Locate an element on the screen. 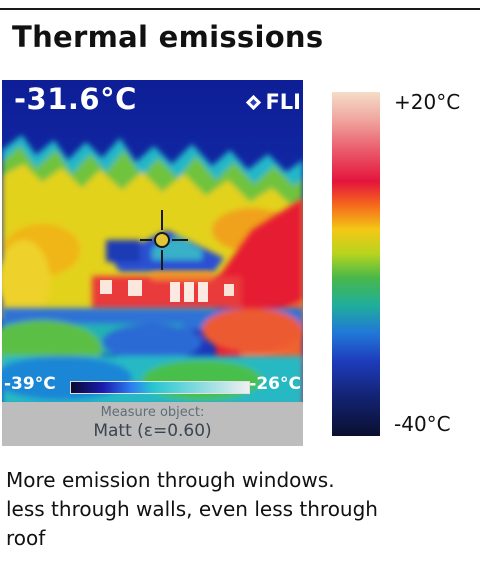 The image size is (480, 562). camera-scale-bar is located at coordinates (160, 387).